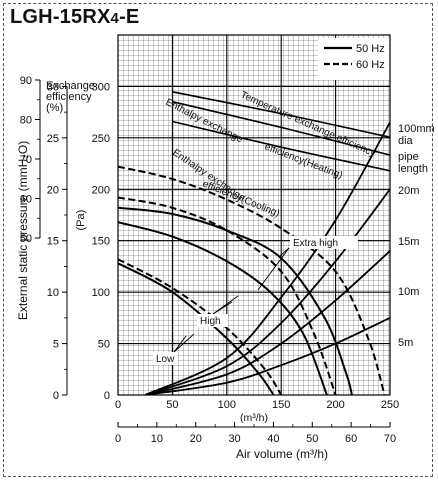 The width and height of the screenshot is (438, 481). I want to click on x-tick-label: 50, so click(172, 405).